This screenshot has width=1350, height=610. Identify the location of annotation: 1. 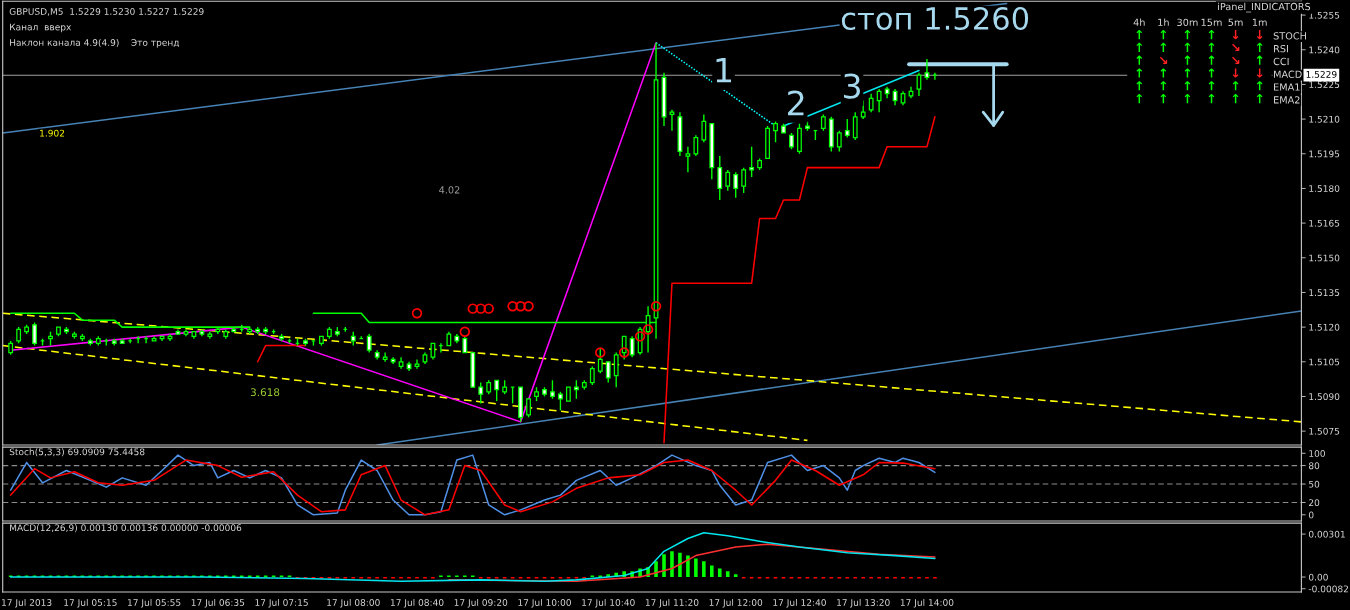
(723, 70).